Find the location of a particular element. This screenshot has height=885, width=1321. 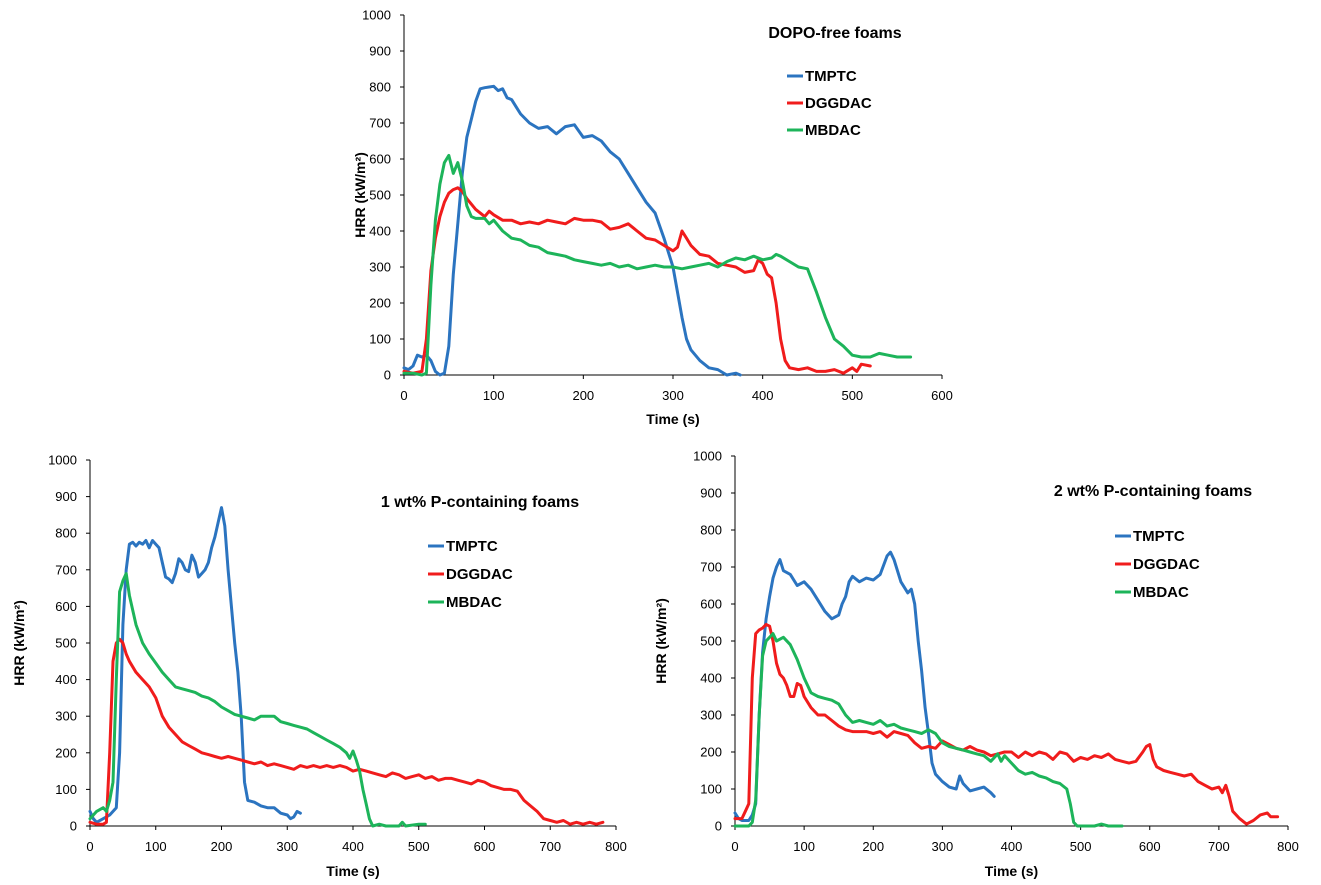

chart-title: 1 wt% P-containing foams is located at coordinates (480, 502).